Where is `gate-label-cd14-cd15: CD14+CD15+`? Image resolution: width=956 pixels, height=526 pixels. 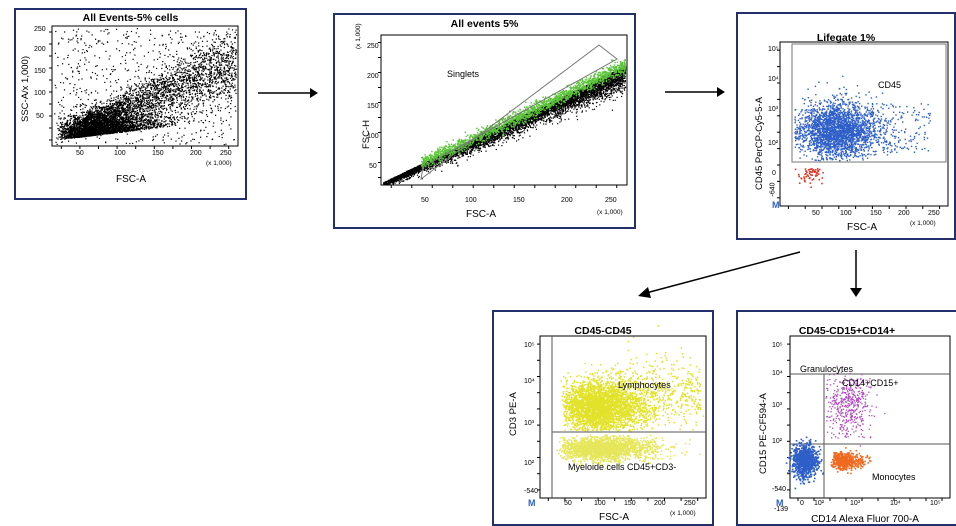 gate-label-cd14-cd15: CD14+CD15+ is located at coordinates (870, 383).